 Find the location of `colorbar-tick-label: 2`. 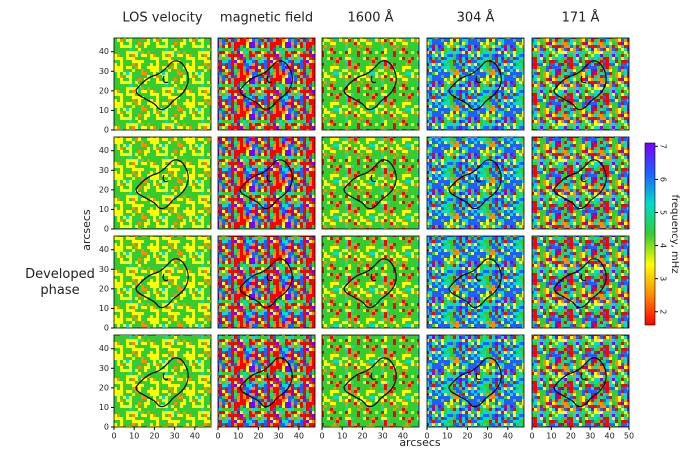

colorbar-tick-label: 2 is located at coordinates (663, 311).